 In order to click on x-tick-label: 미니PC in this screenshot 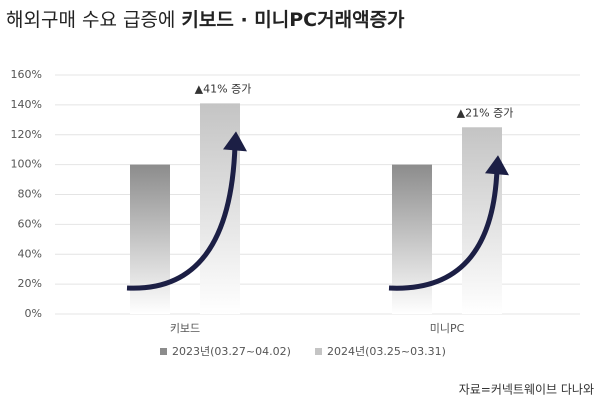, I will do `click(447, 328)`.